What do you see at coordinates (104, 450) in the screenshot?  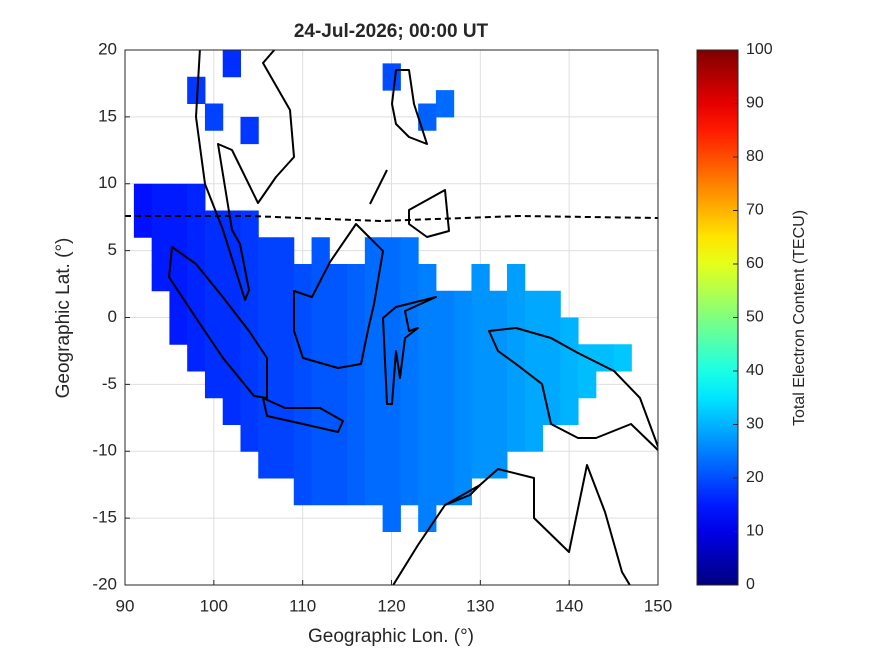 I see `y-tick-label: -10` at bounding box center [104, 450].